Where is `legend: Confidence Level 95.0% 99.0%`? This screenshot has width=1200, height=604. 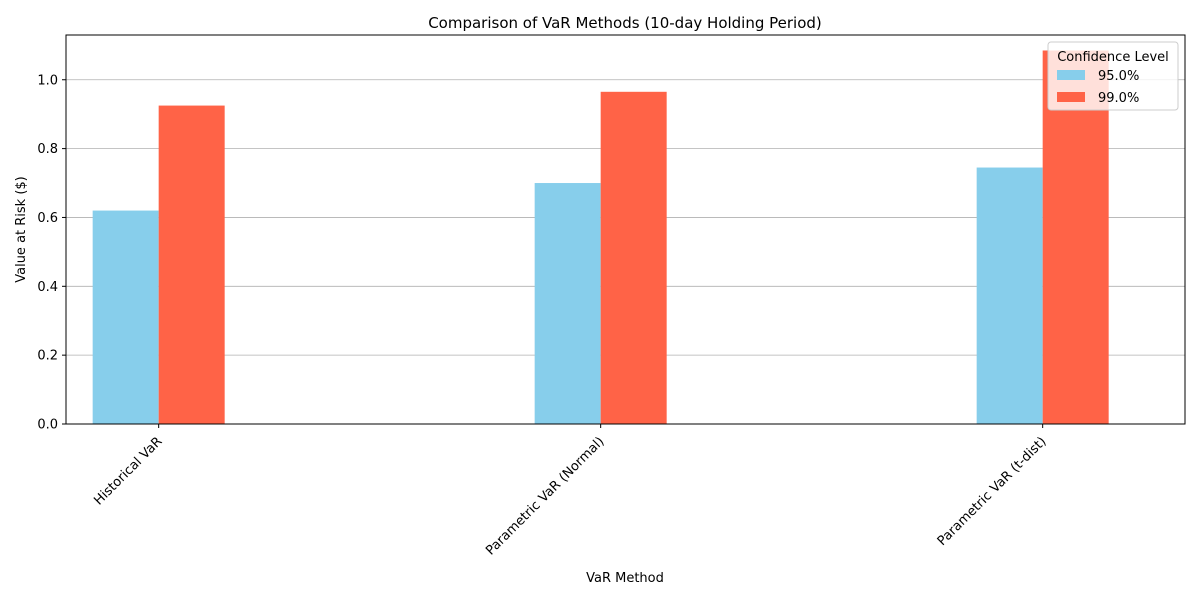
legend: Confidence Level 95.0% 99.0% is located at coordinates (1113, 76).